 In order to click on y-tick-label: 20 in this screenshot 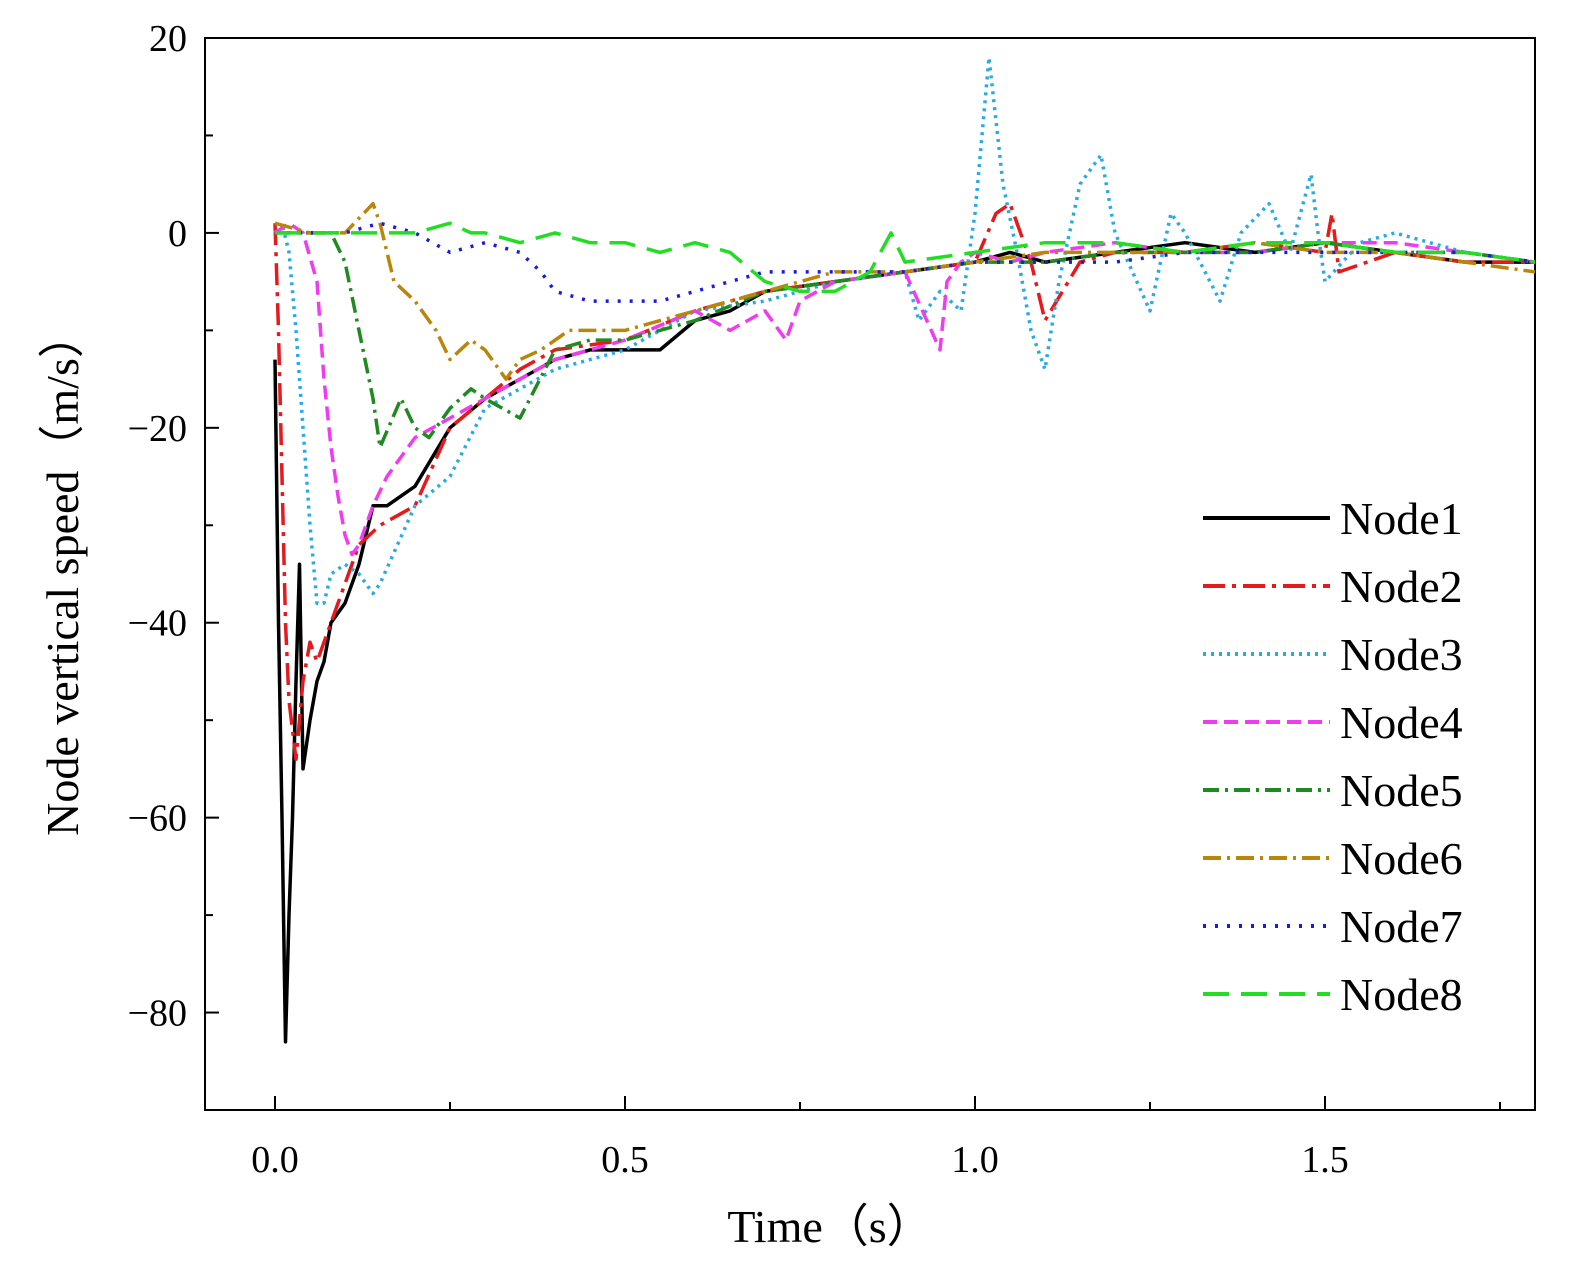, I will do `click(168, 39)`.